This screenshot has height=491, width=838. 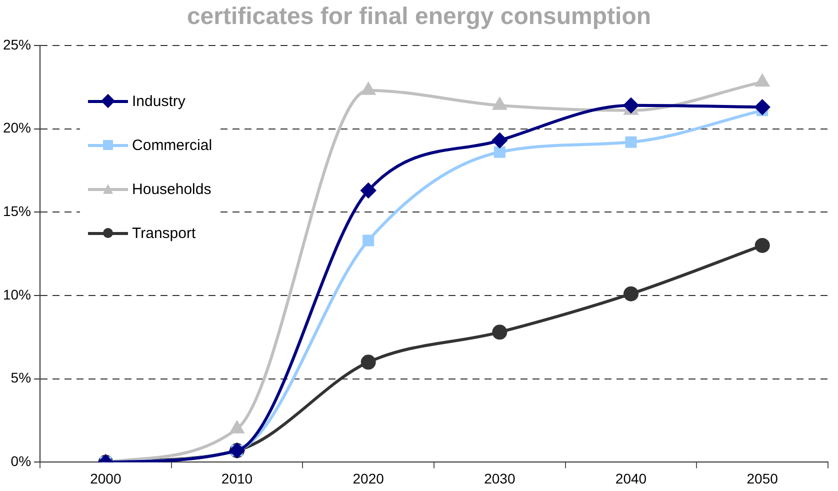 I want to click on y-tick-label: 15%, so click(x=17, y=210).